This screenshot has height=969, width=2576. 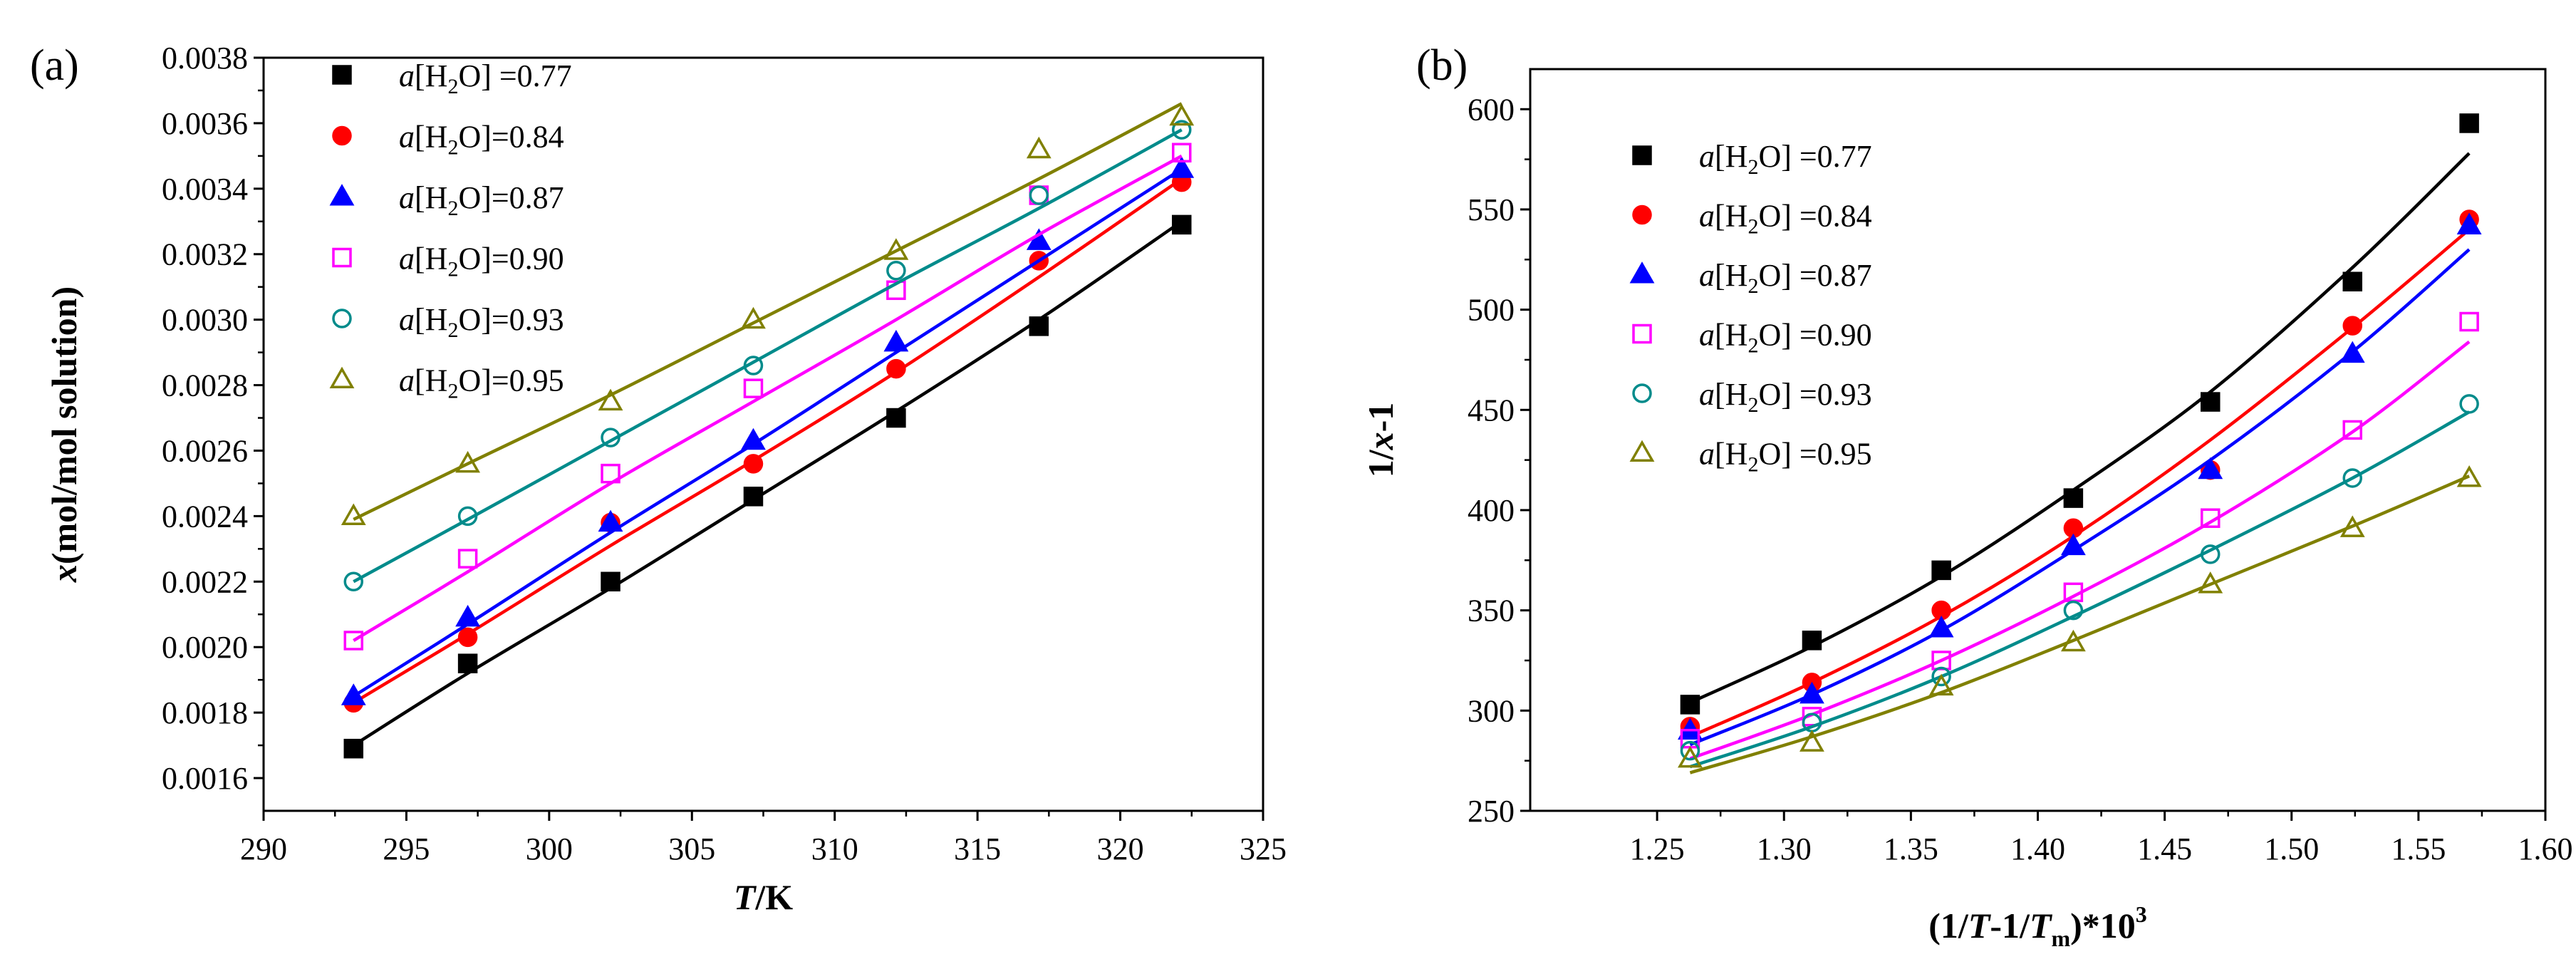 I want to click on legend-entry-5: a[H2O] =0.95, so click(x=1750, y=457).